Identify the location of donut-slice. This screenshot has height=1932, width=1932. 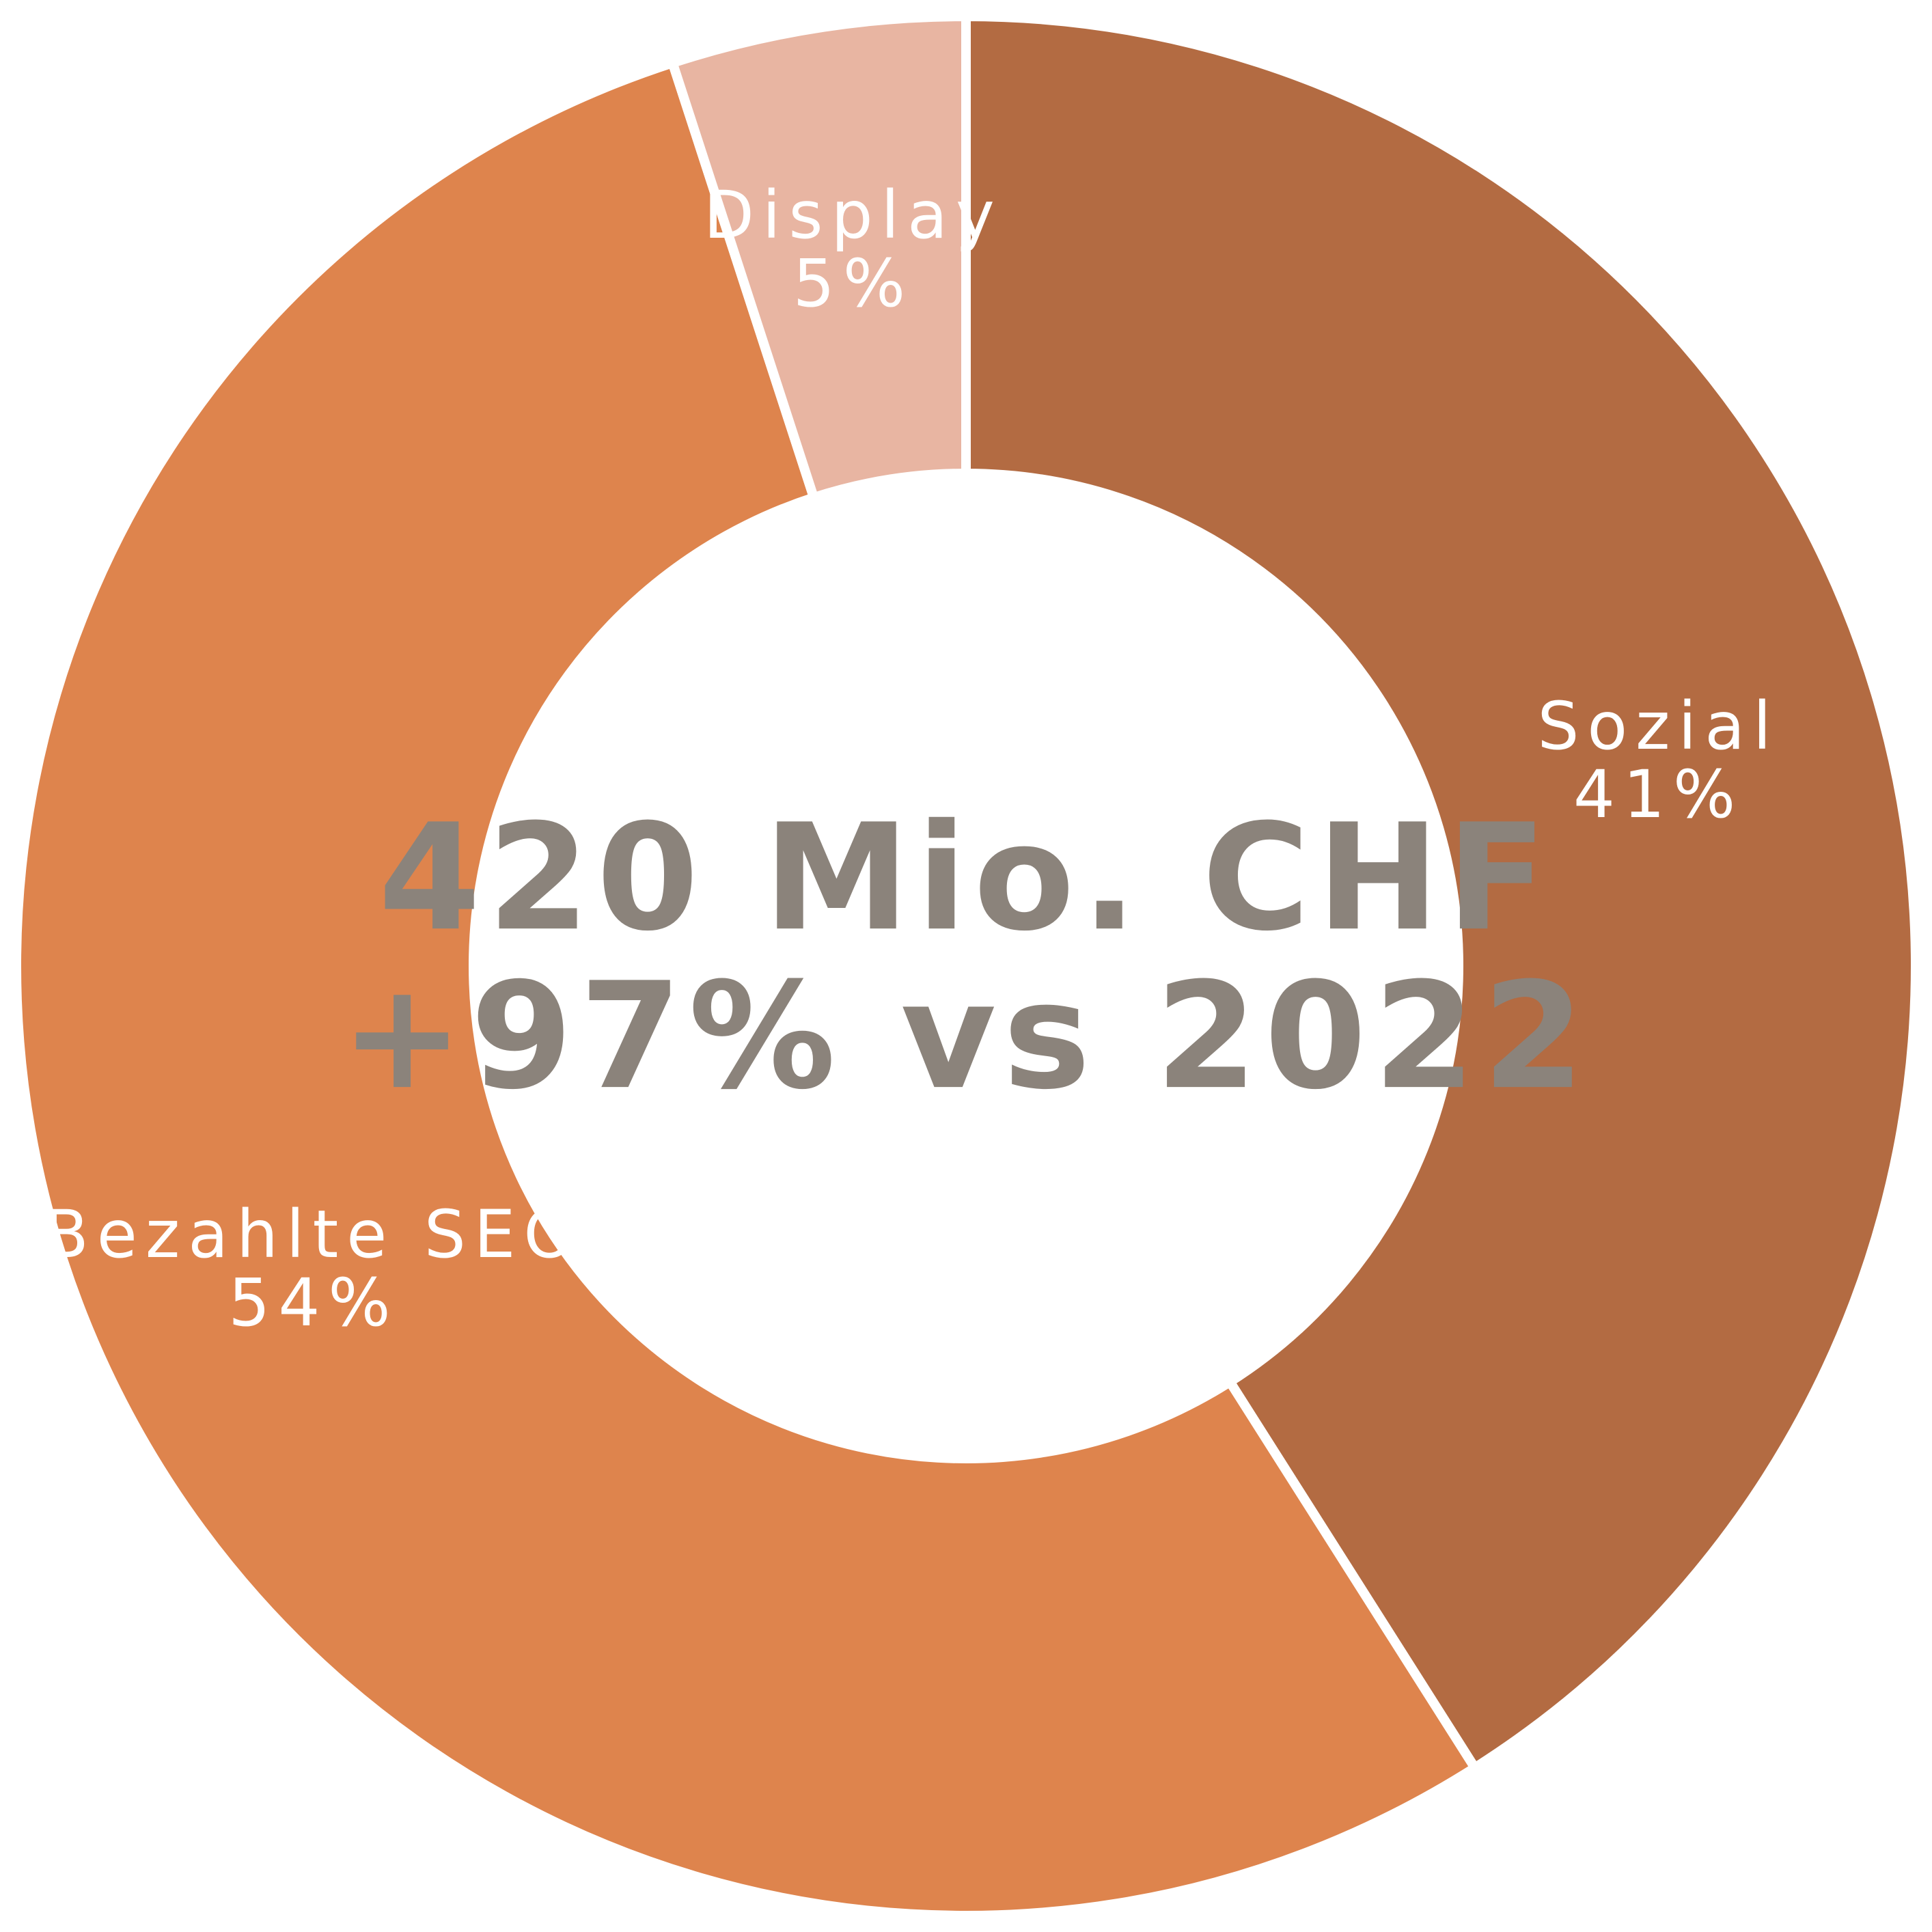
(819, 258).